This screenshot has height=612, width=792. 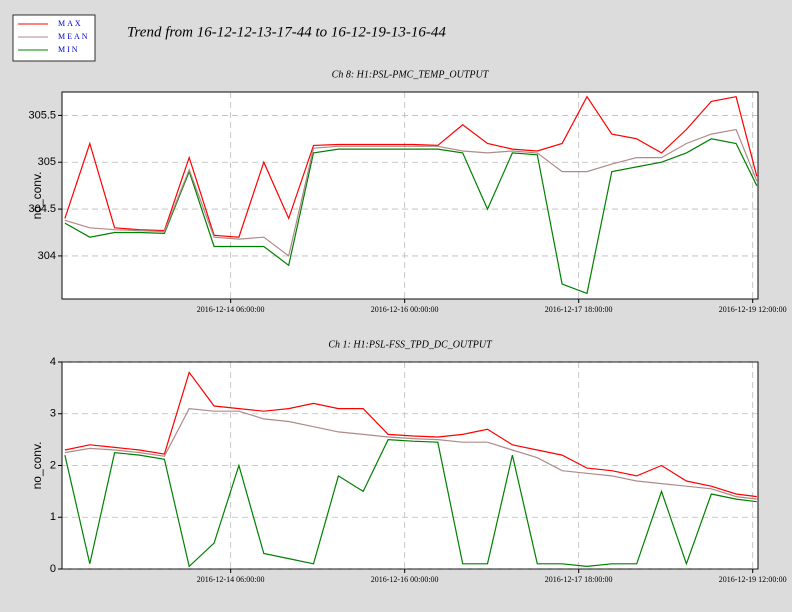 I want to click on legend-box, so click(x=54, y=38).